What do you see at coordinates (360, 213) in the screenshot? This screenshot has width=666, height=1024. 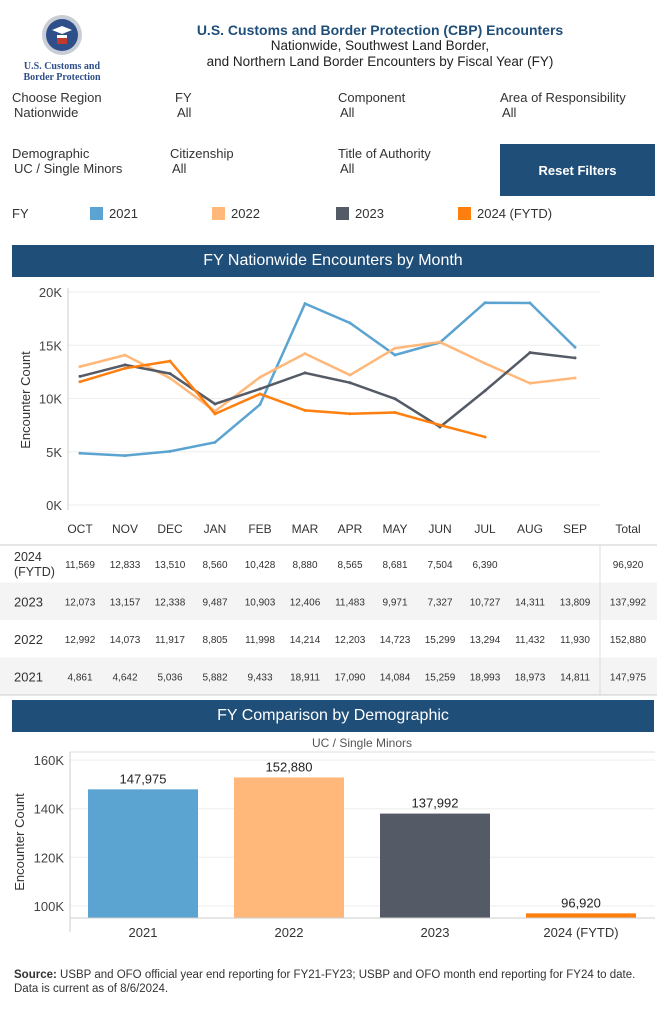 I see `legend-item-2023: 2023` at bounding box center [360, 213].